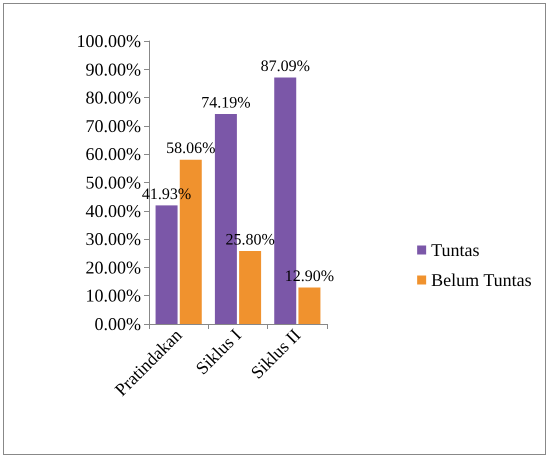 This screenshot has height=459, width=551. Describe the element at coordinates (113, 154) in the screenshot. I see `y-tick-label: 60.00%` at that location.